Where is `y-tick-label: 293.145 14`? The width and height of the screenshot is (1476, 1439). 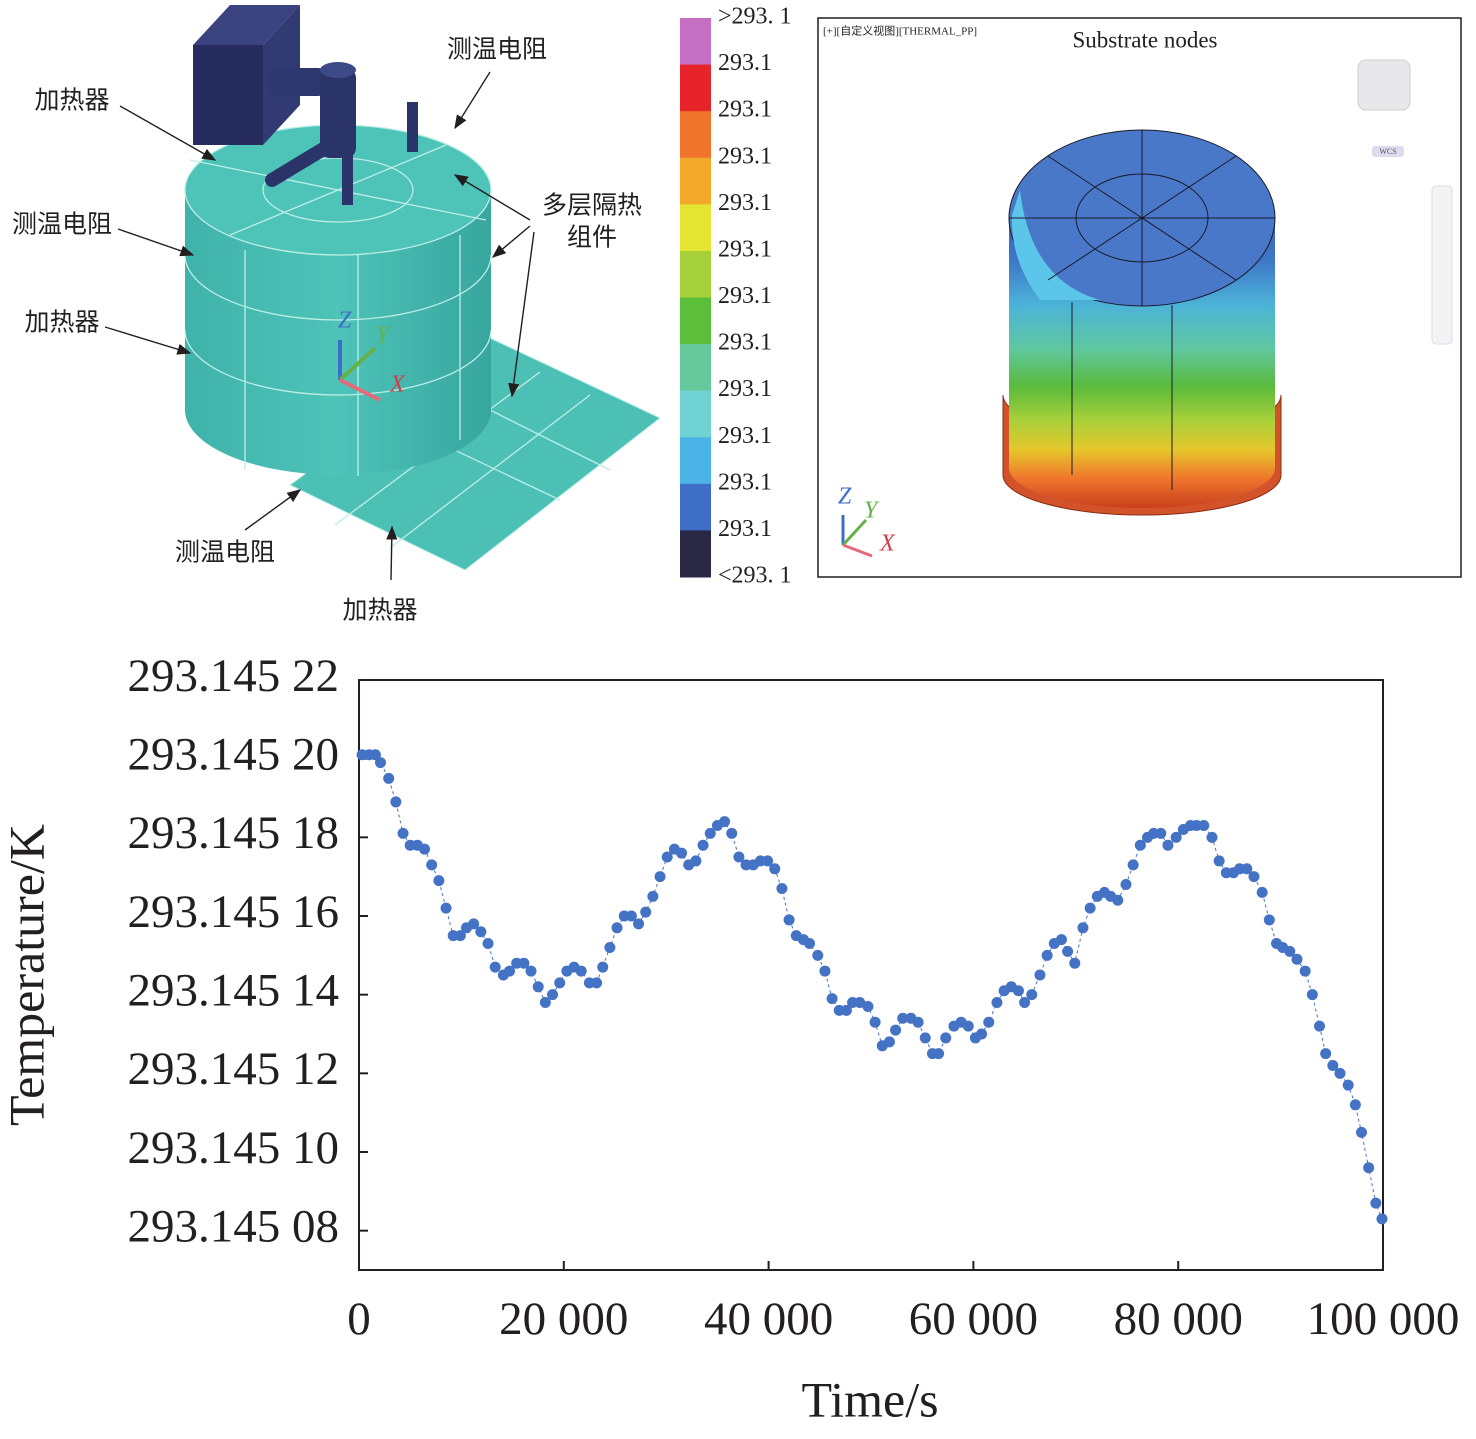 y-tick-label: 293.145 14 is located at coordinates (234, 990).